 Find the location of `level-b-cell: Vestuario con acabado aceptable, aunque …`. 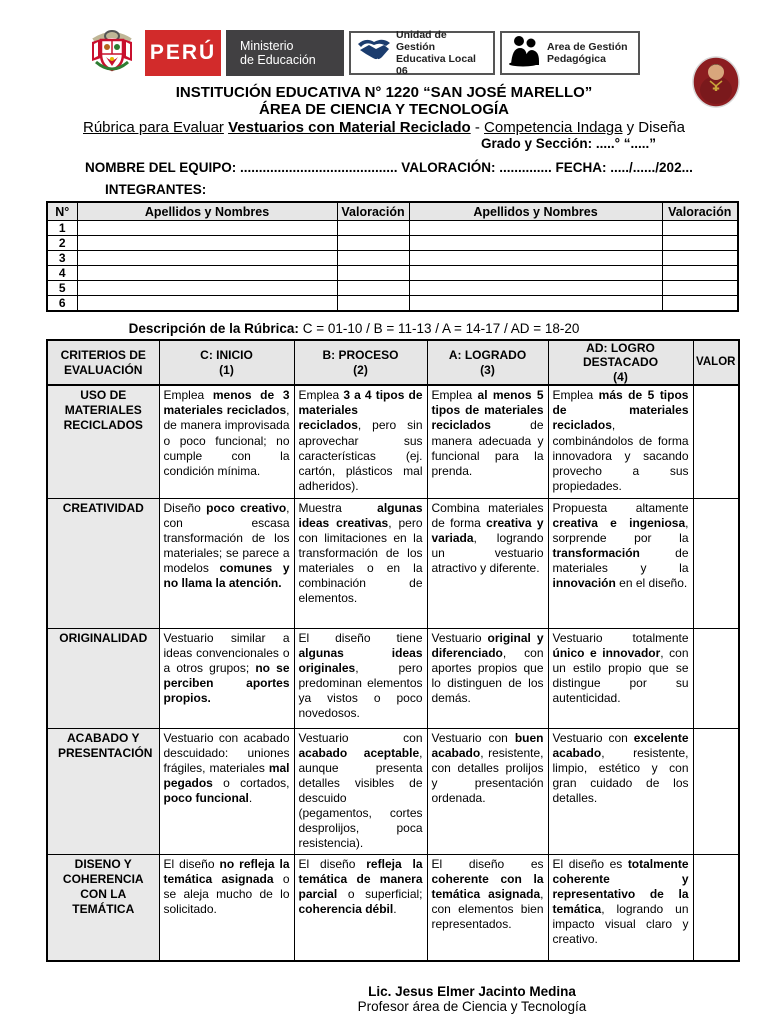

level-b-cell: Vestuario con acabado aceptable, aunque … is located at coordinates (360, 791).